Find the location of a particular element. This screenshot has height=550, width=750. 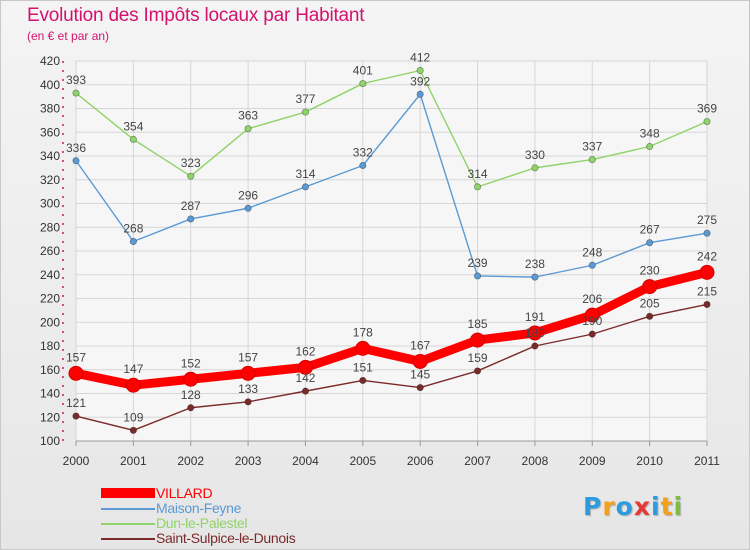

y-tick-label: 360 is located at coordinates (50, 132).